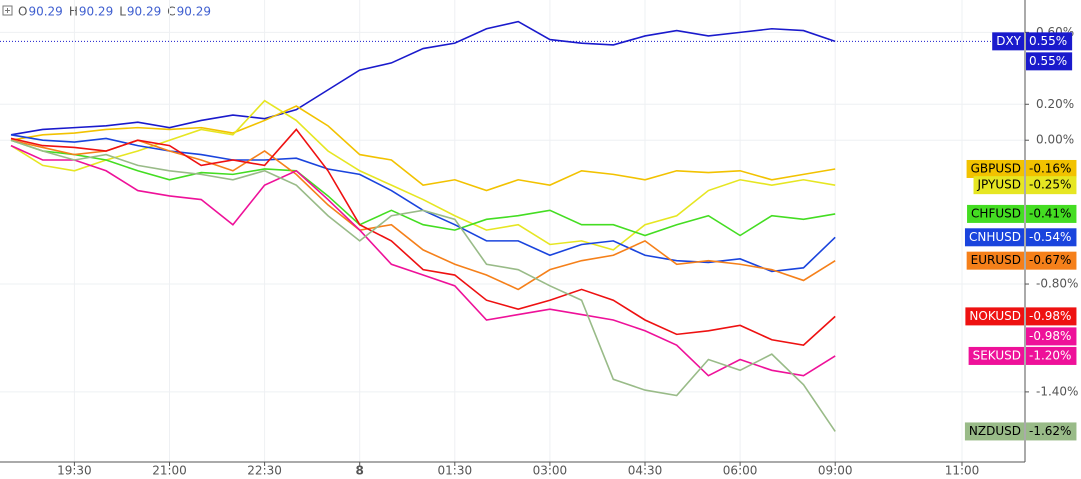  I want to click on series-name-label: SEKUSD, so click(997, 355).